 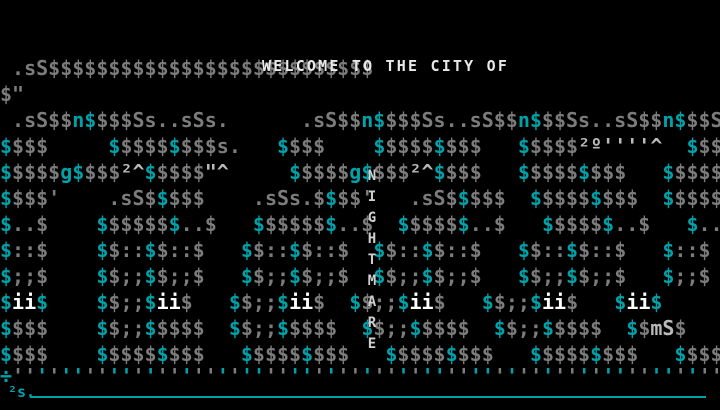 I want to click on ascii-segment: $;;$, so click(x=457, y=276).